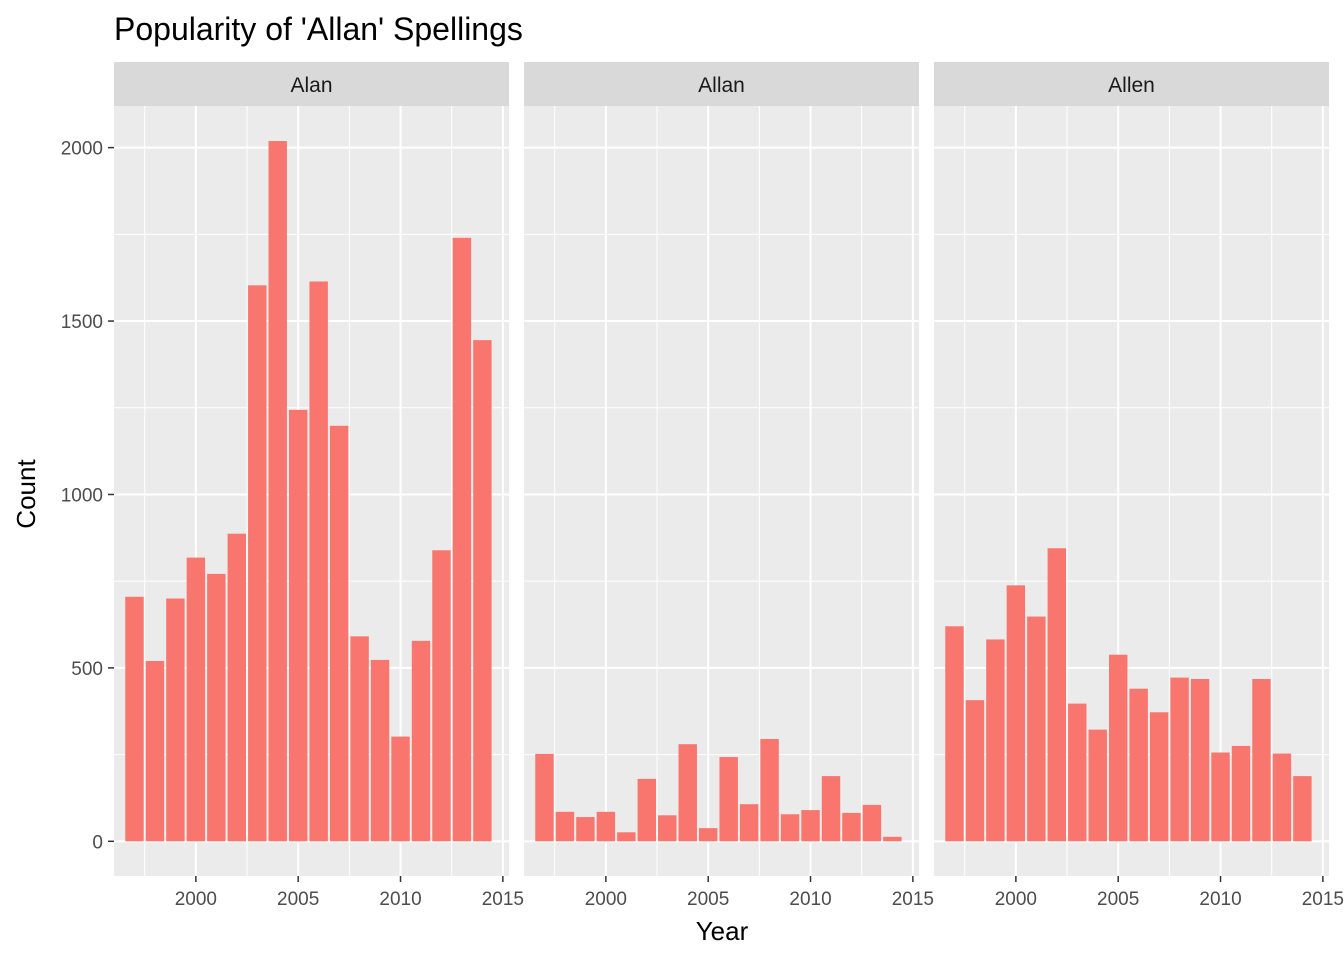 This screenshot has height=960, width=1344. Describe the element at coordinates (318, 561) in the screenshot. I see `bar-alan-2006` at that location.